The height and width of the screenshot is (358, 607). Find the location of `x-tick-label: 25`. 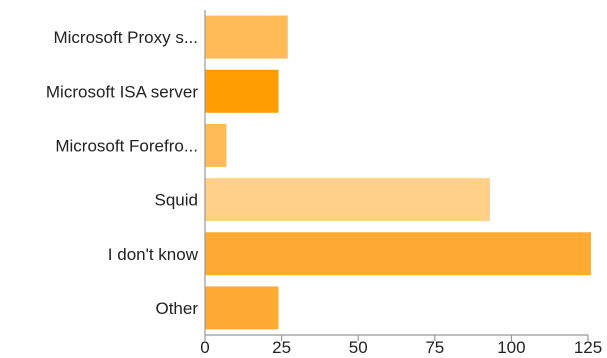

x-tick-label: 25 is located at coordinates (281, 347).